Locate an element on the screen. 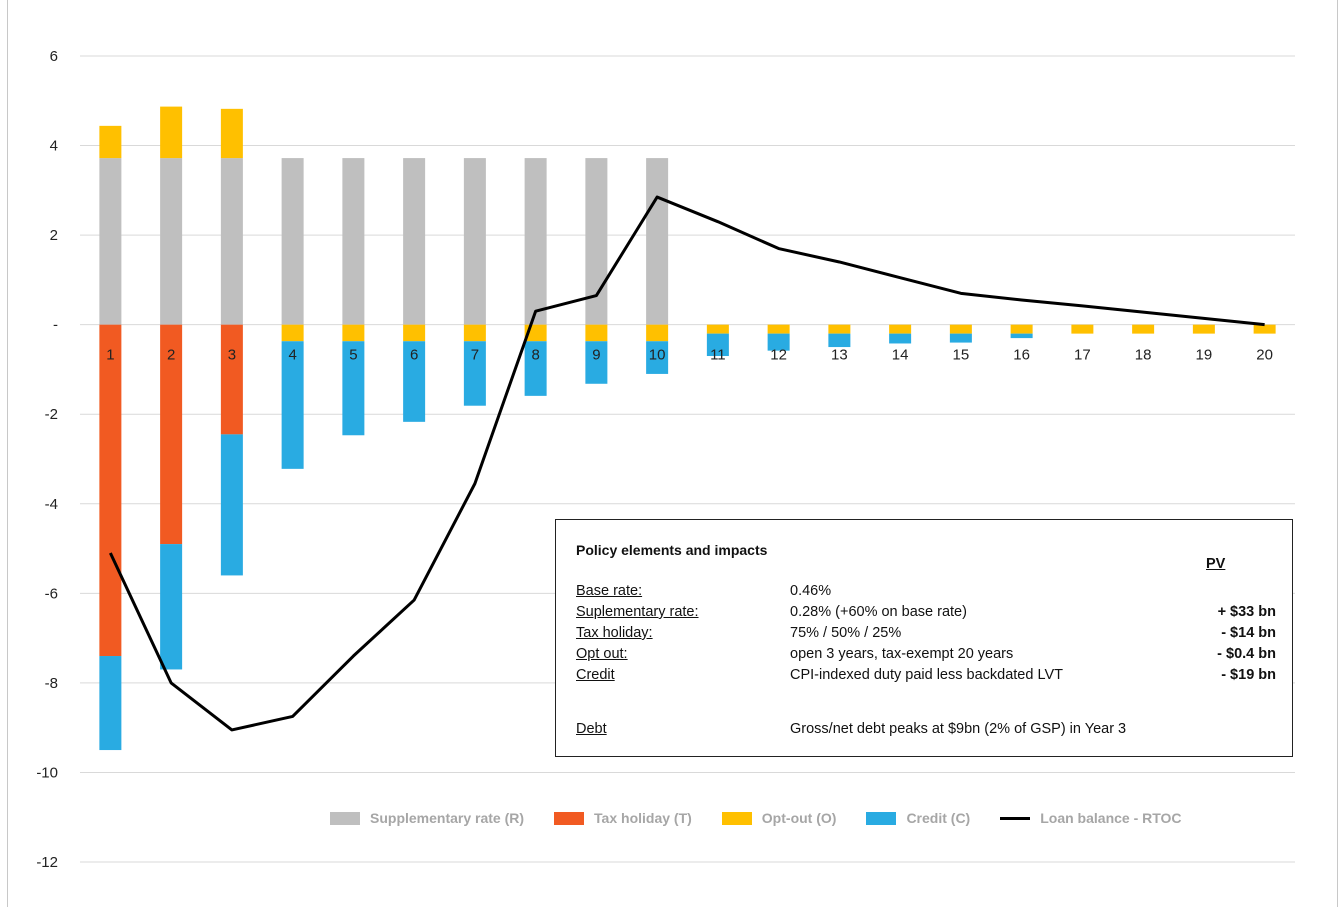 The image size is (1340, 909). x-tick-label: 5 is located at coordinates (353, 355).